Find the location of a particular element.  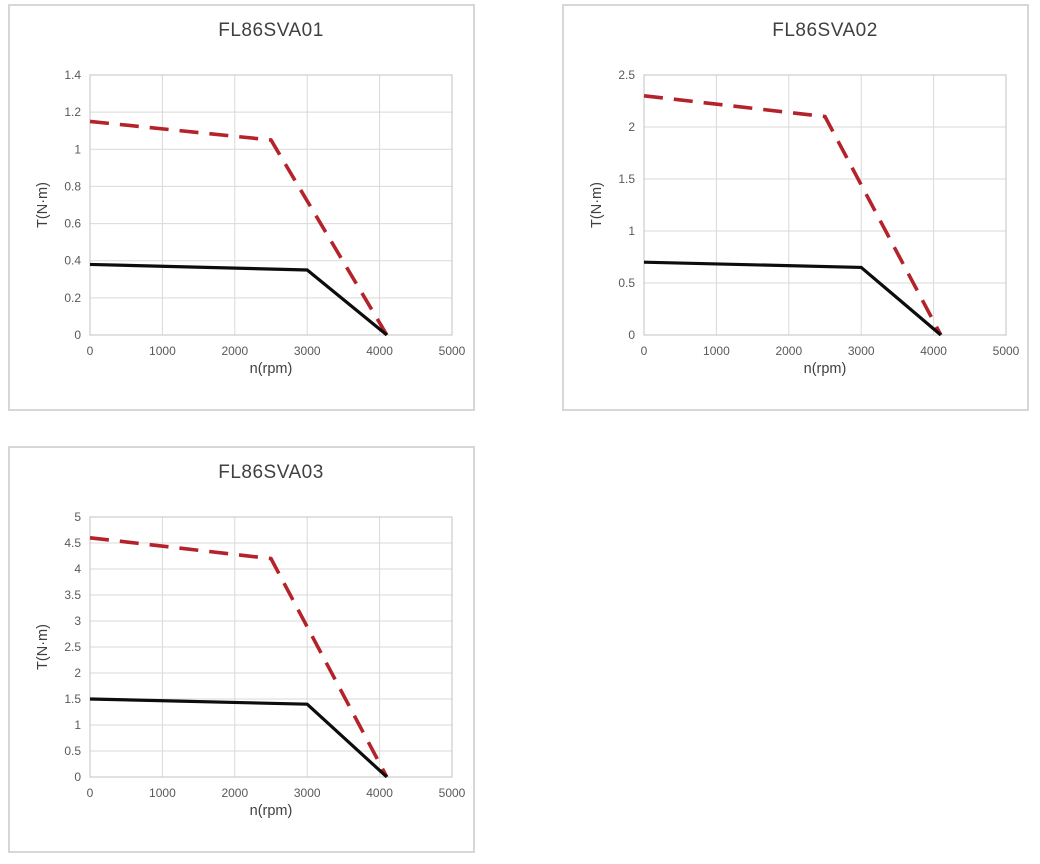

y-tick-label: 1.2 is located at coordinates (72, 112).